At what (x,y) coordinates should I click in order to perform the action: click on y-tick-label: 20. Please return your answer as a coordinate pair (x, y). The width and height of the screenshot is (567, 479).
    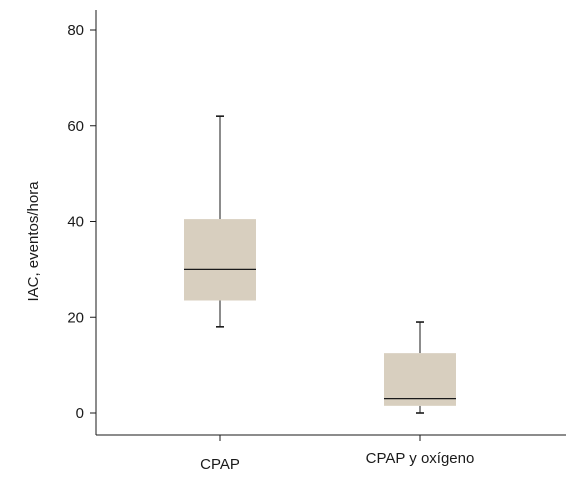
    Looking at the image, I should click on (75, 317).